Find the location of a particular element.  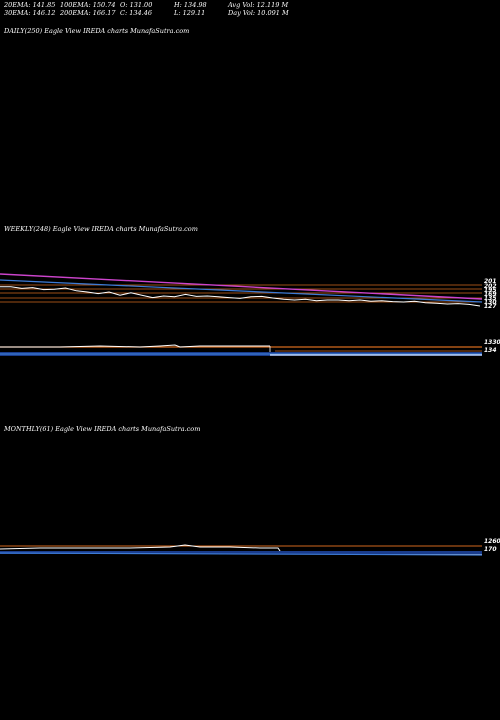

monthly-volume-ema is located at coordinates (241, 554).